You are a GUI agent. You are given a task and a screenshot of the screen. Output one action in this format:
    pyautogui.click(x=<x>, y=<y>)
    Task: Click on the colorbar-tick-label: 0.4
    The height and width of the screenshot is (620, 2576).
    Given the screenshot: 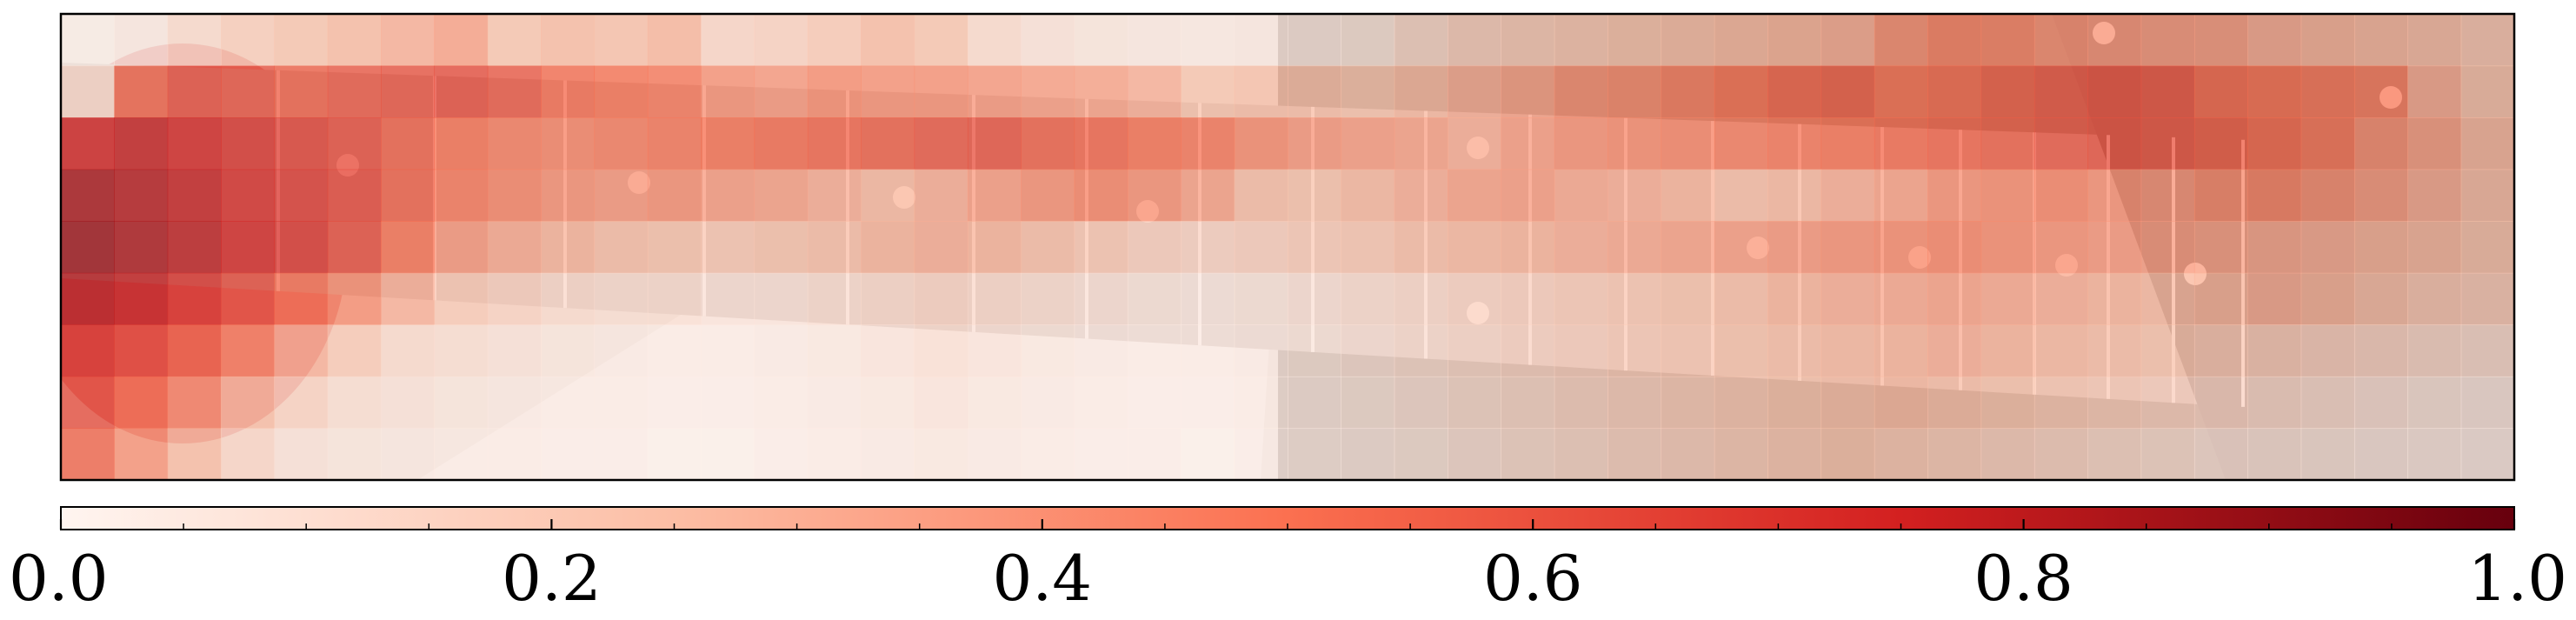 What is the action you would take?
    pyautogui.click(x=1043, y=578)
    